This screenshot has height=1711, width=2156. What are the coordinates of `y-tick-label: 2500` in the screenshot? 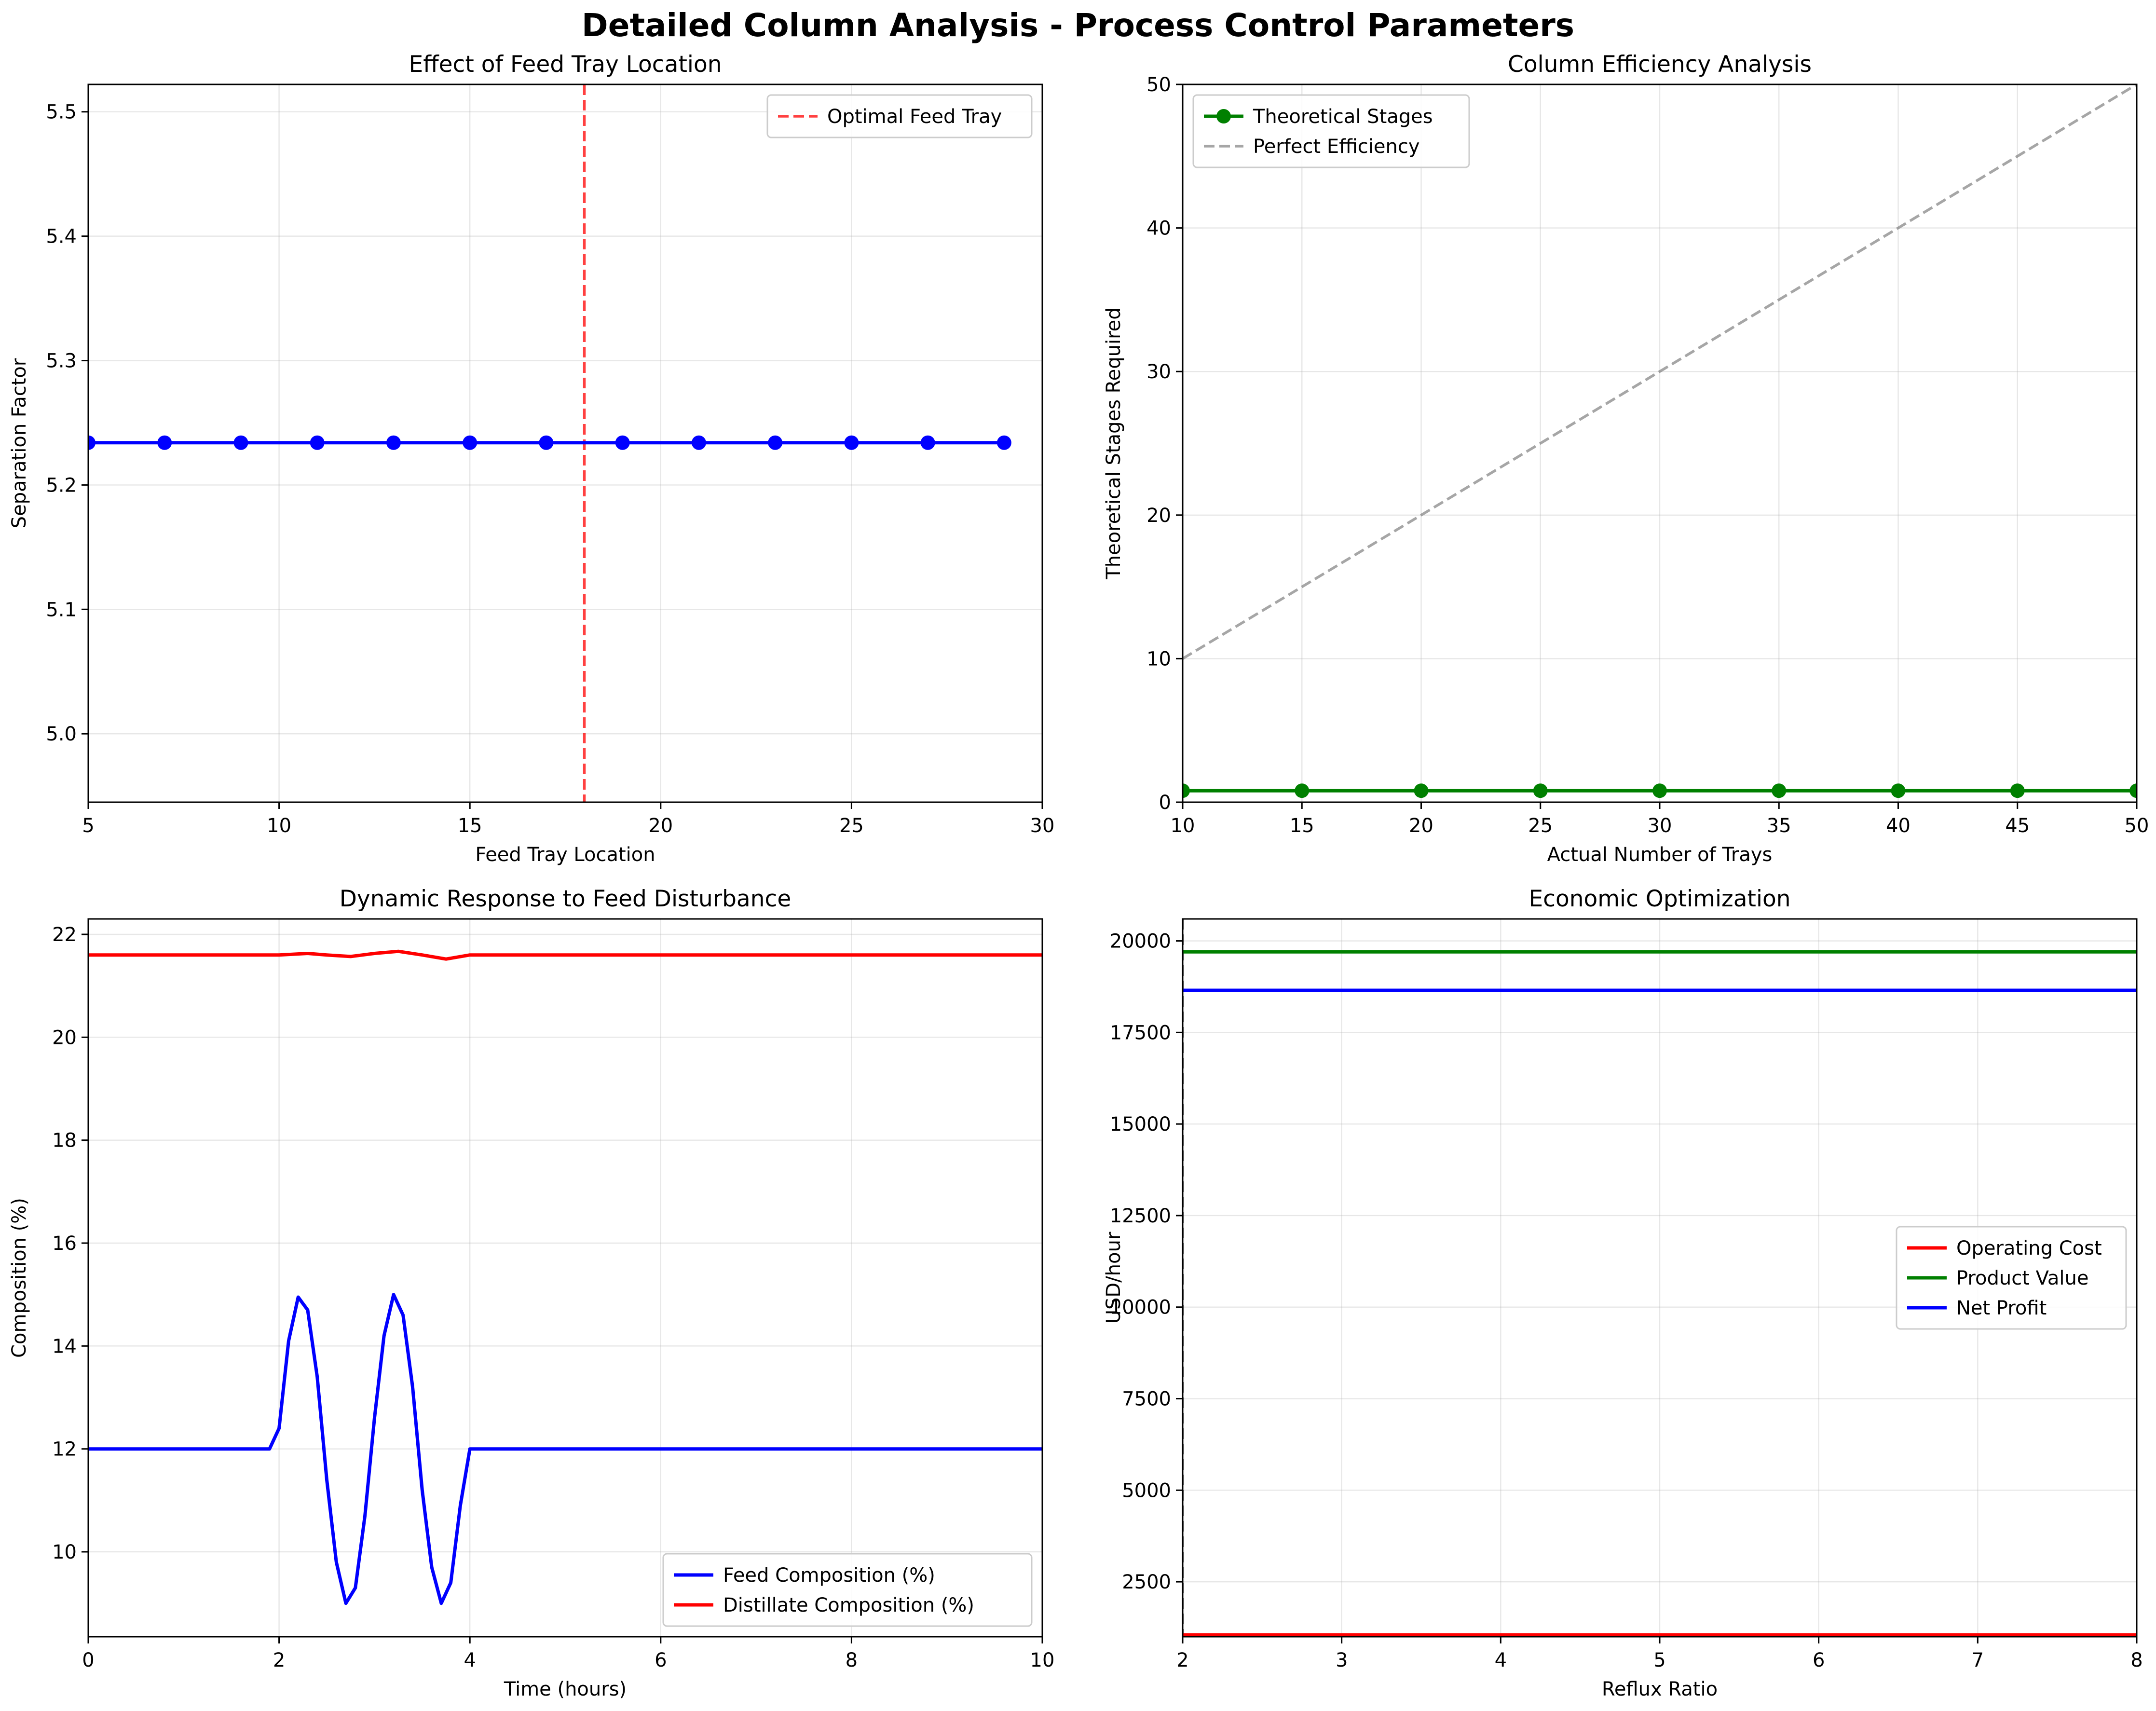 It's located at (1146, 1582).